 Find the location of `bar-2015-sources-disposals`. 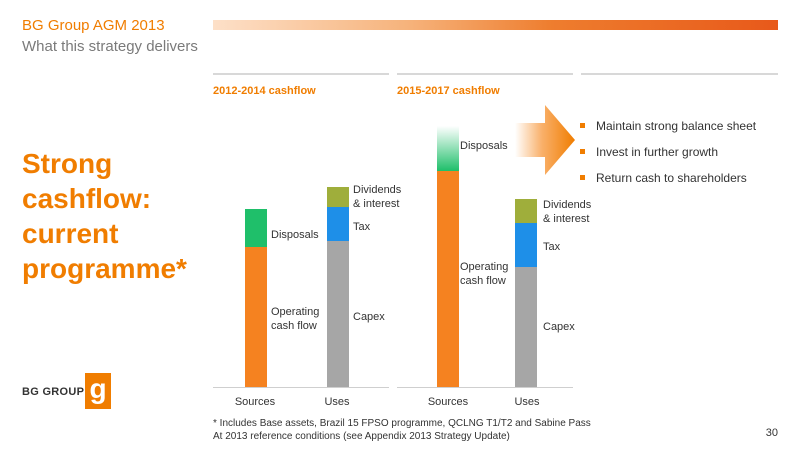

bar-2015-sources-disposals is located at coordinates (448, 148).